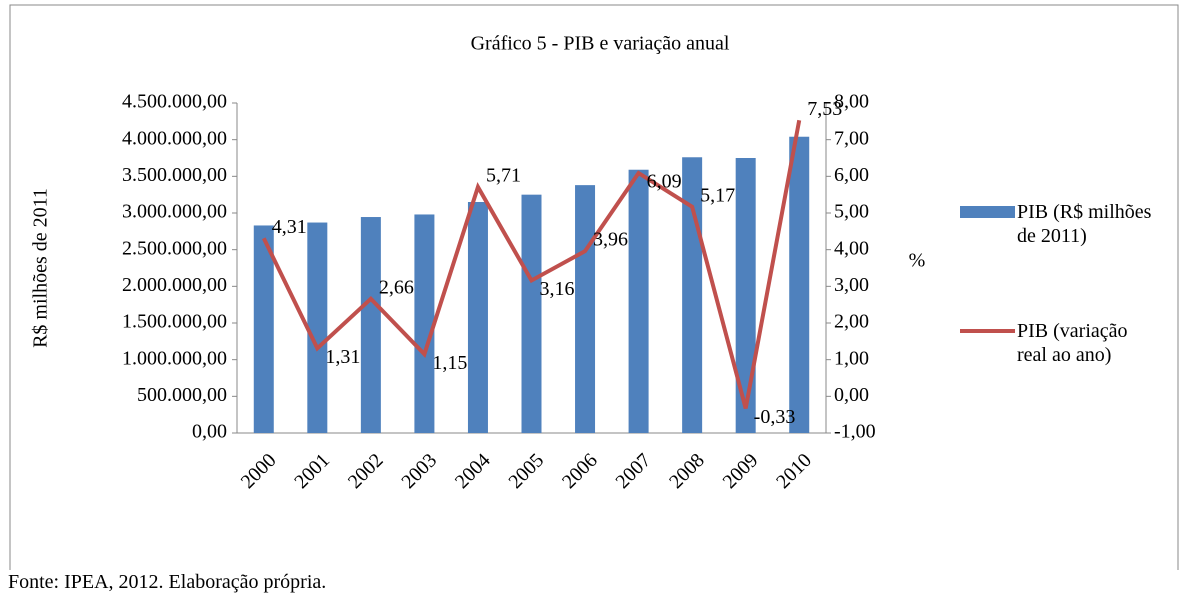 This screenshot has height=601, width=1190. Describe the element at coordinates (741, 471) in the screenshot. I see `x-tick-label: 2009` at that location.